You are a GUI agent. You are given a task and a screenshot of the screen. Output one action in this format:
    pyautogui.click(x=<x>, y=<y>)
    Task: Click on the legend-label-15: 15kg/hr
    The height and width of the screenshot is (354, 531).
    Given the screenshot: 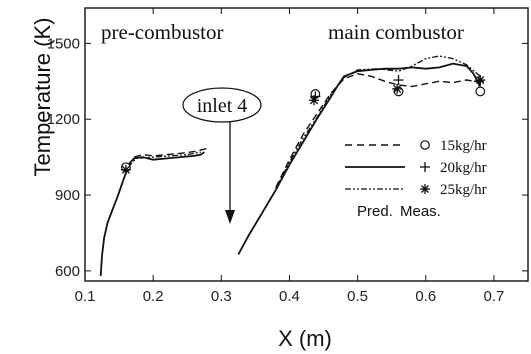 What is the action you would take?
    pyautogui.click(x=463, y=146)
    